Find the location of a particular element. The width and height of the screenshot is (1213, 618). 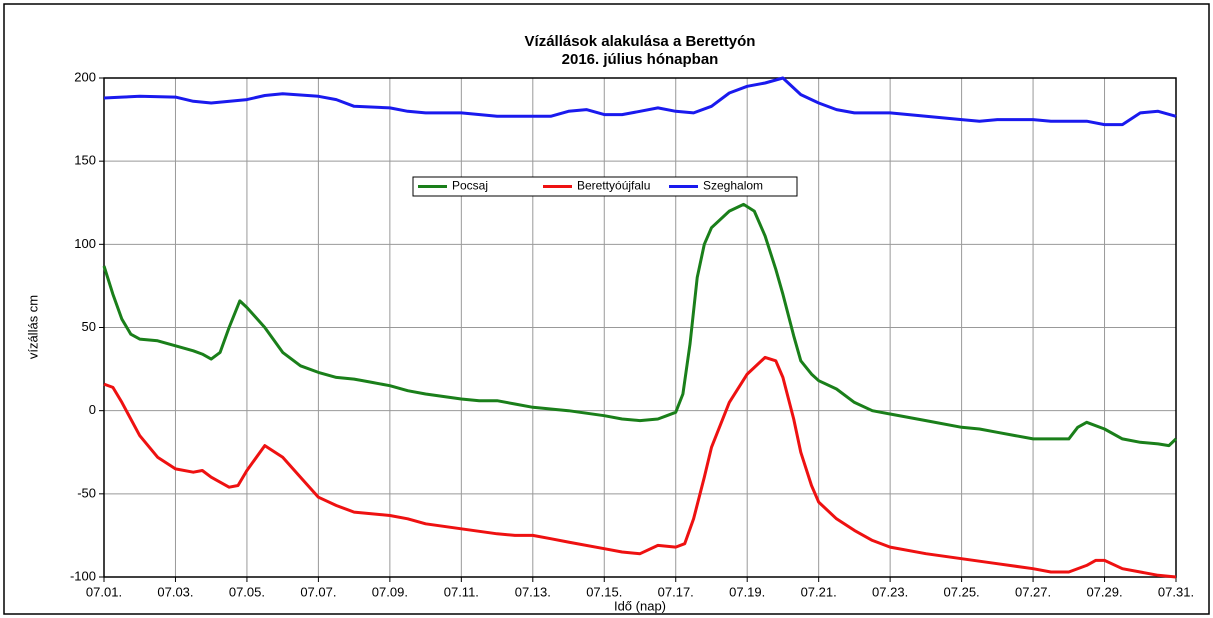

x-tick-label: 07.13. is located at coordinates (533, 591).